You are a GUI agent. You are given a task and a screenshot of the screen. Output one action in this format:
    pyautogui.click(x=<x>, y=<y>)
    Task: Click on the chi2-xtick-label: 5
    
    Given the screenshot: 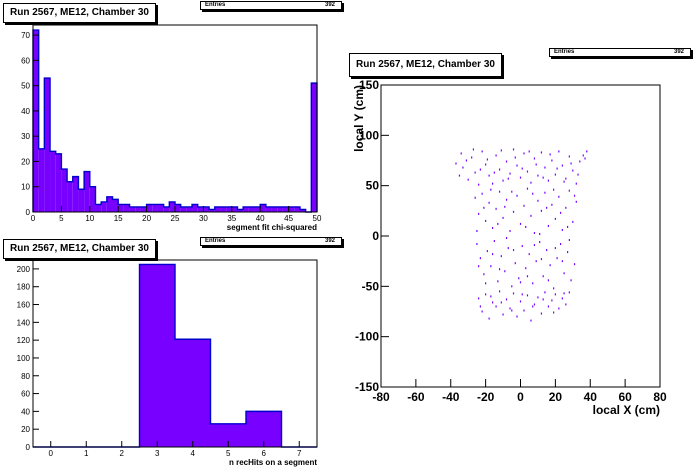 What is the action you would take?
    pyautogui.click(x=61, y=218)
    